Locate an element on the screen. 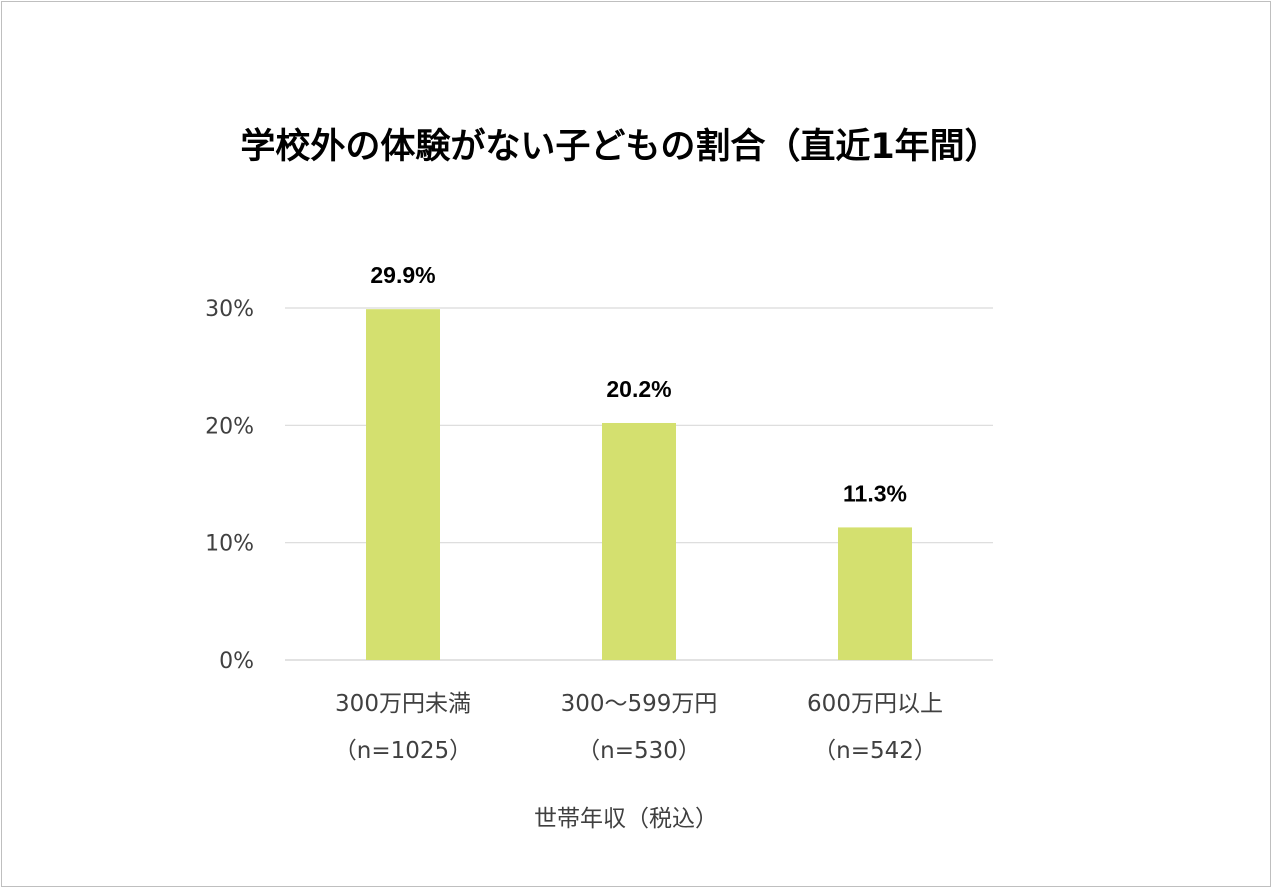 The height and width of the screenshot is (888, 1272). y-tick-label: 30% is located at coordinates (229, 309).